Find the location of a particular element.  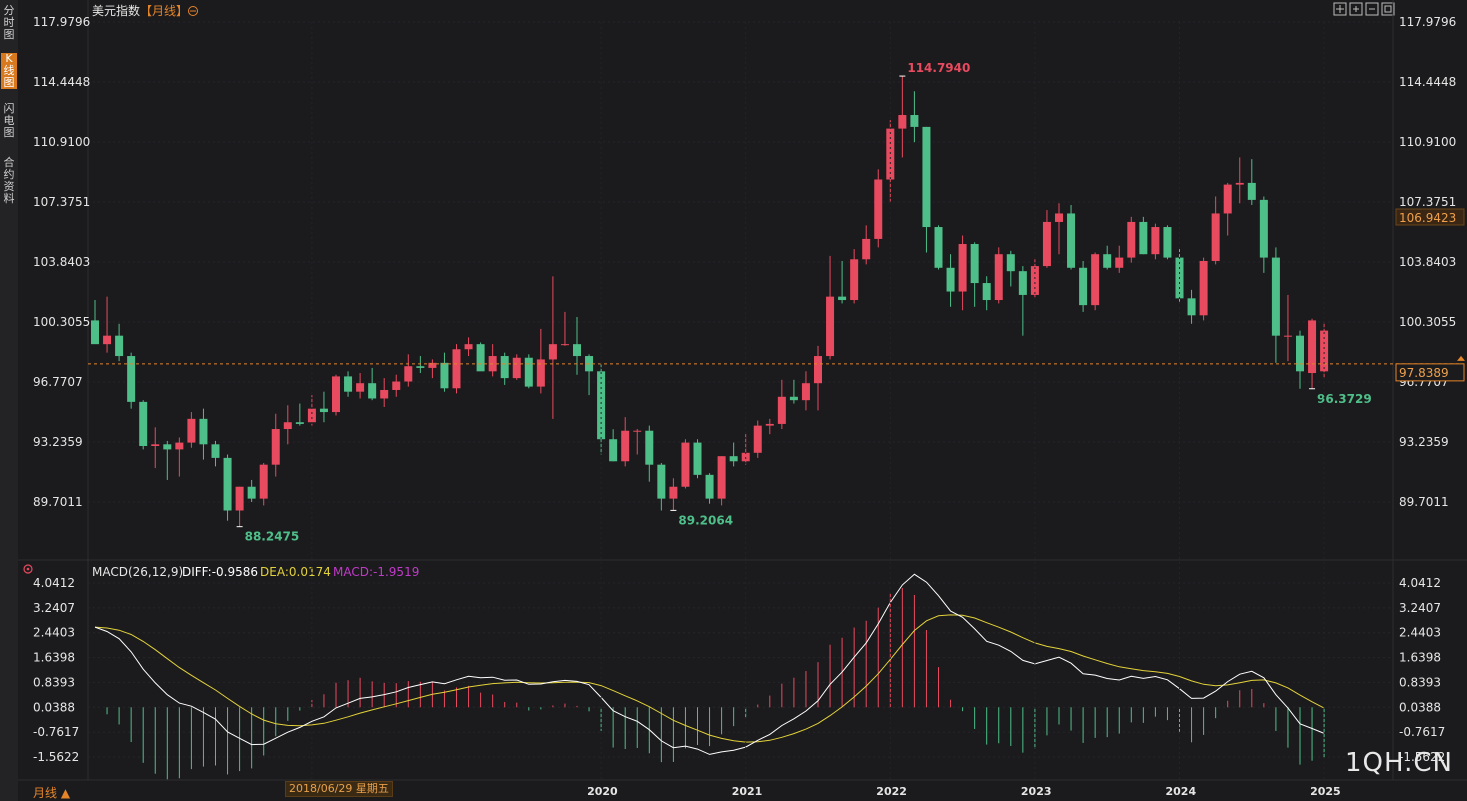

price-tick-label: 100.3055 is located at coordinates (61, 322).